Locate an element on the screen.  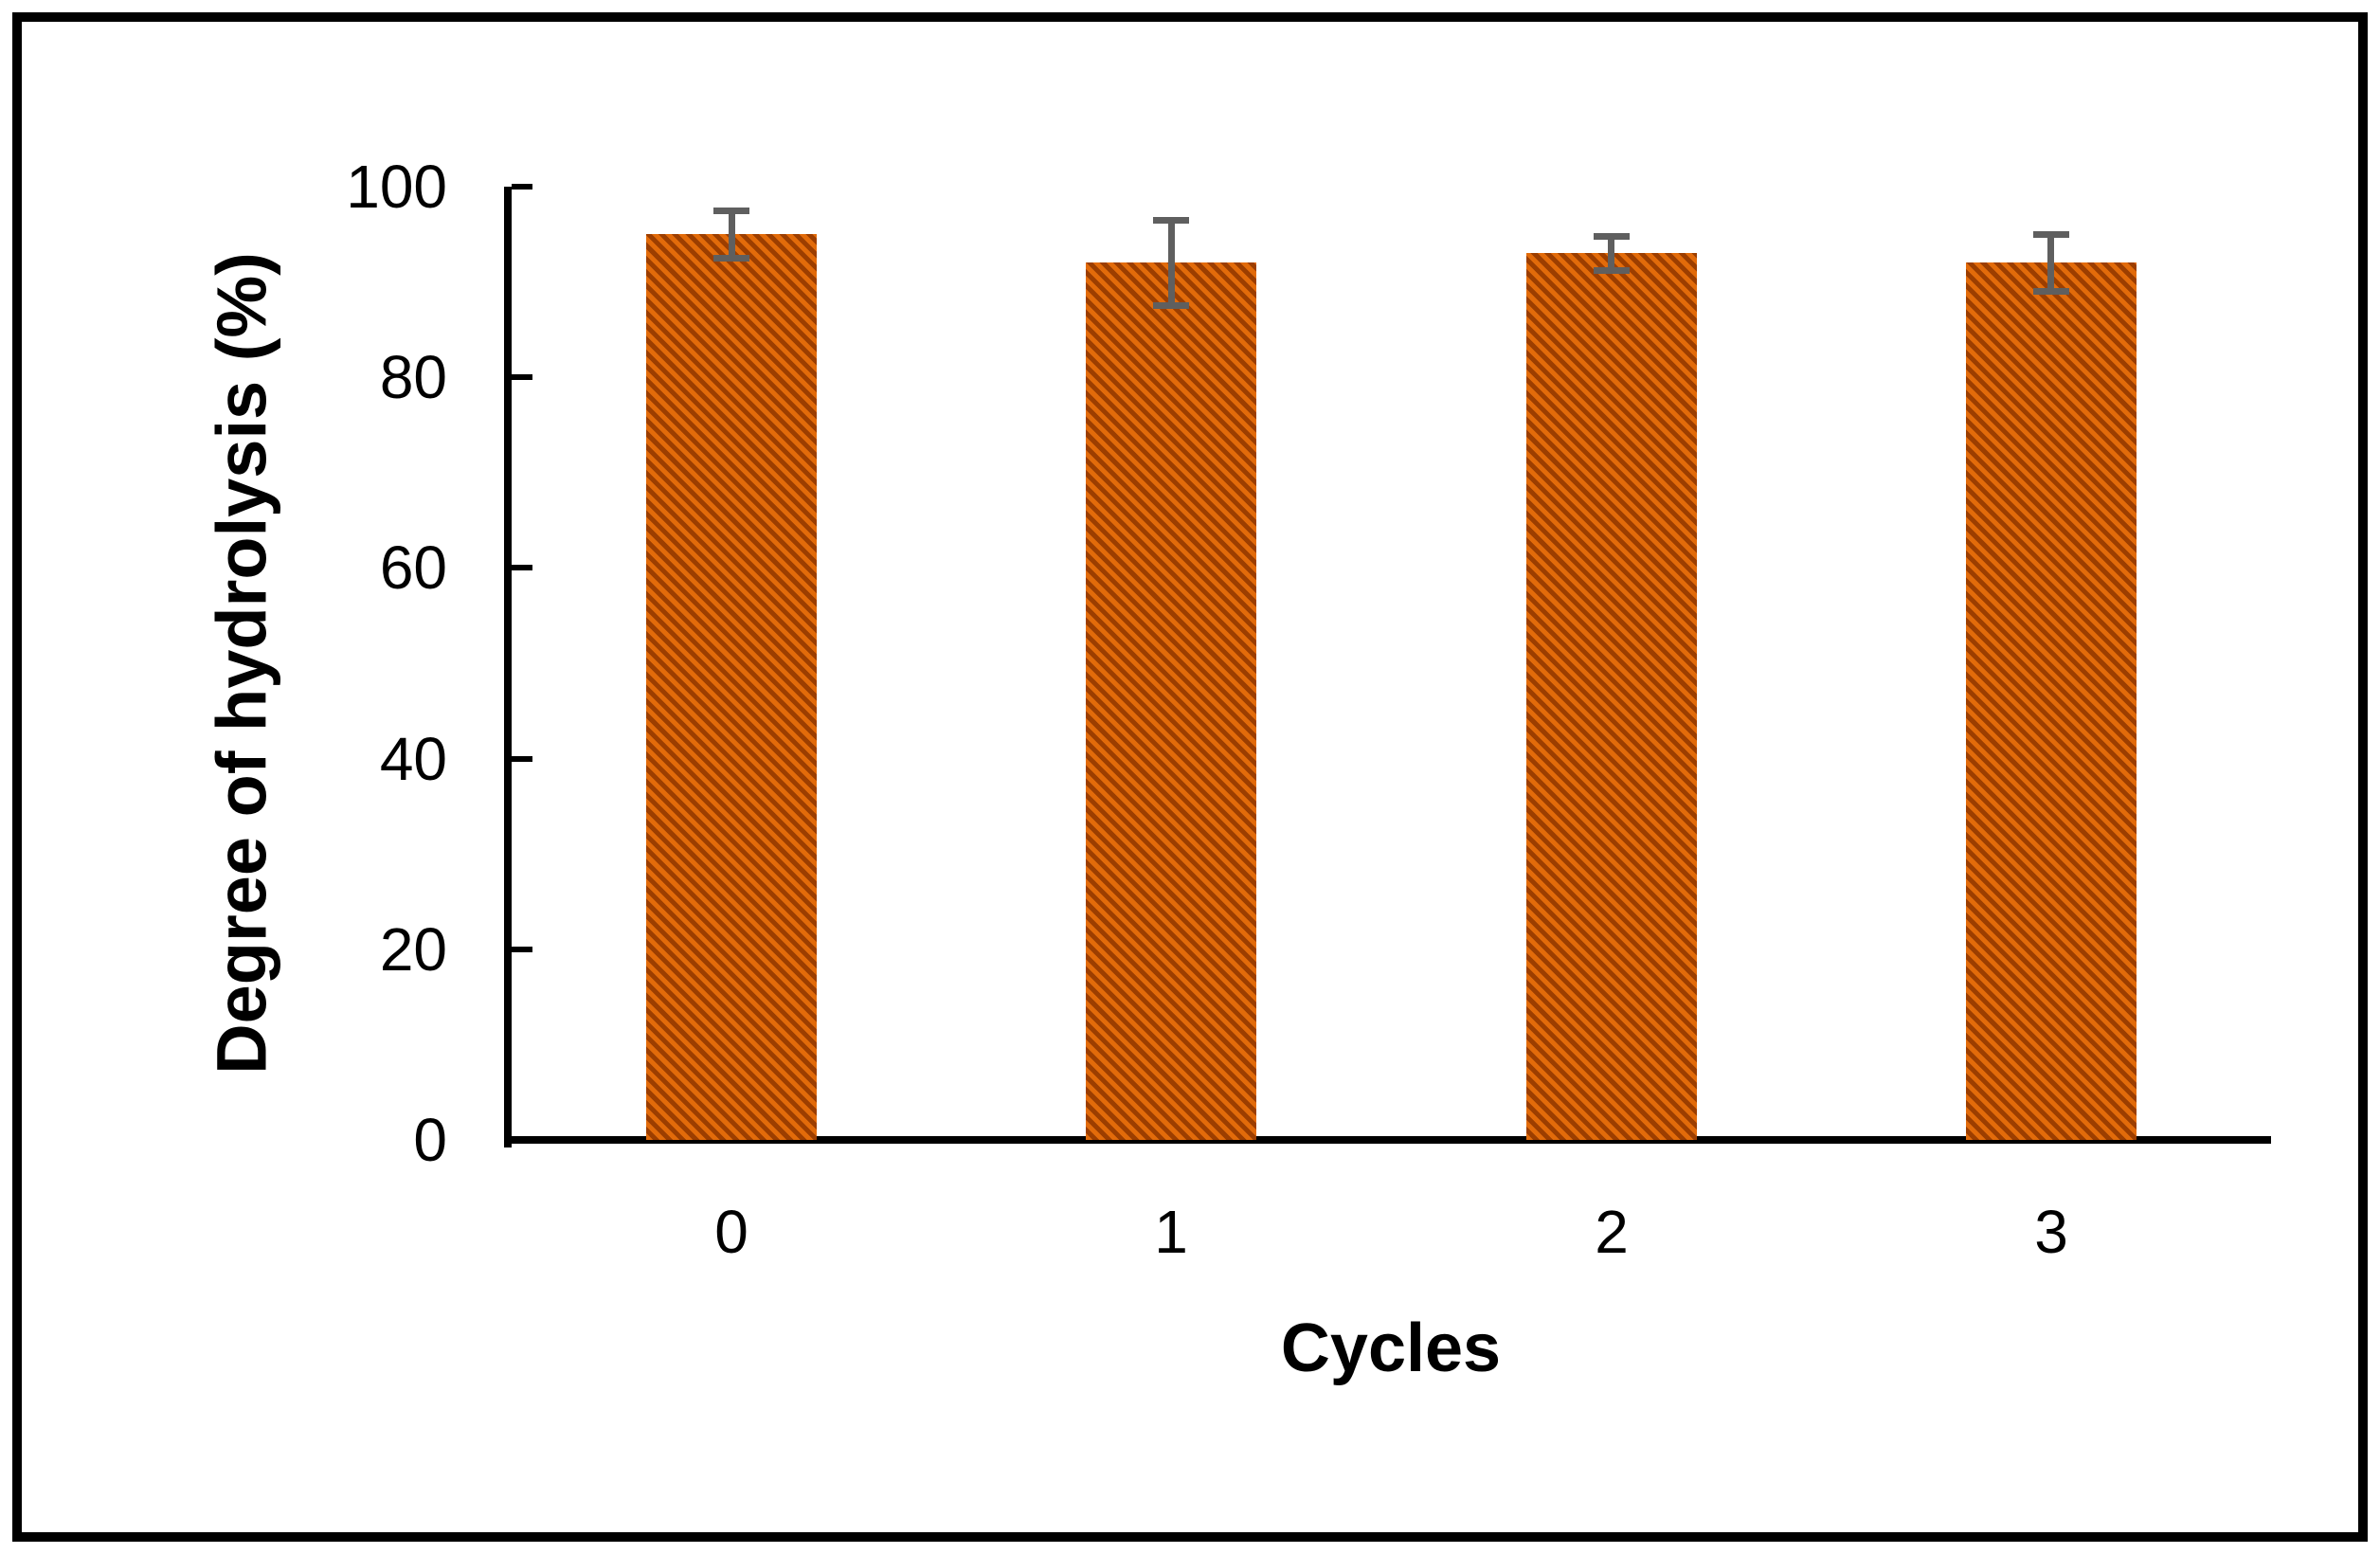
y-tick-label: 80 is located at coordinates (413, 377).